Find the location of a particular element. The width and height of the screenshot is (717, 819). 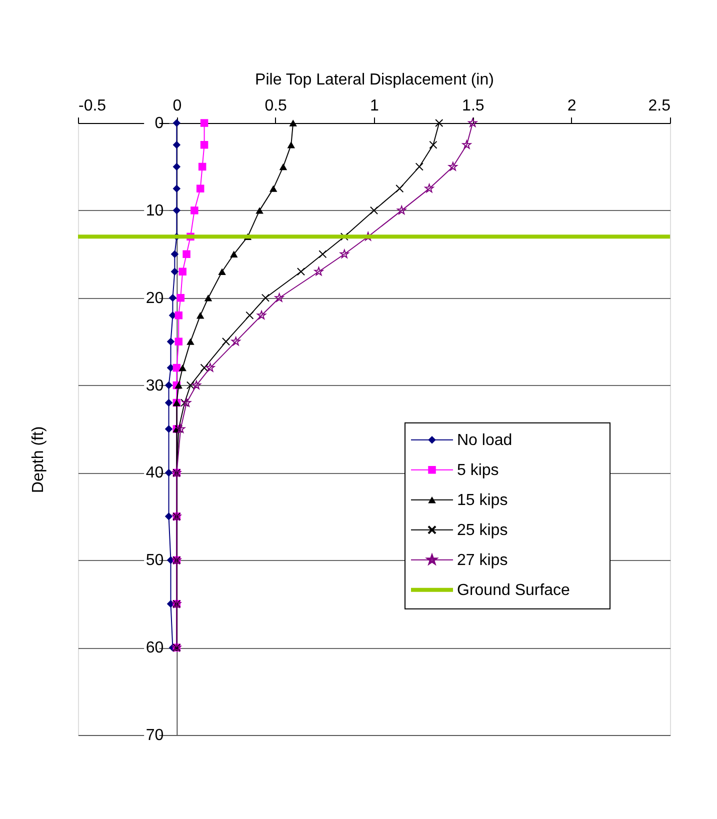

y-tick-label: 10 is located at coordinates (155, 211).